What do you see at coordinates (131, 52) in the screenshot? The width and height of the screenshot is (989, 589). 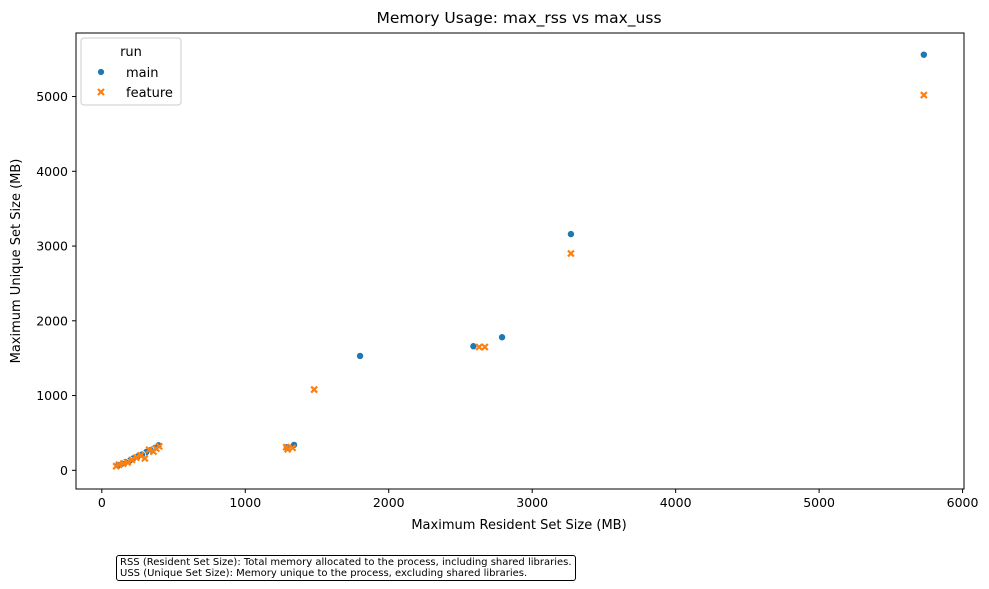 I see `legend-title: run` at bounding box center [131, 52].